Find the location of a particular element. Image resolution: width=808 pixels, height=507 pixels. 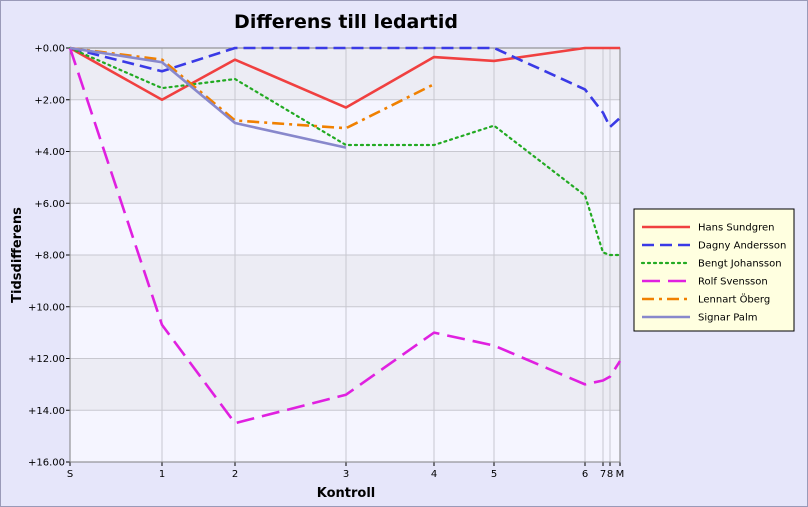

legend-label: Lennart Öberg is located at coordinates (734, 299).